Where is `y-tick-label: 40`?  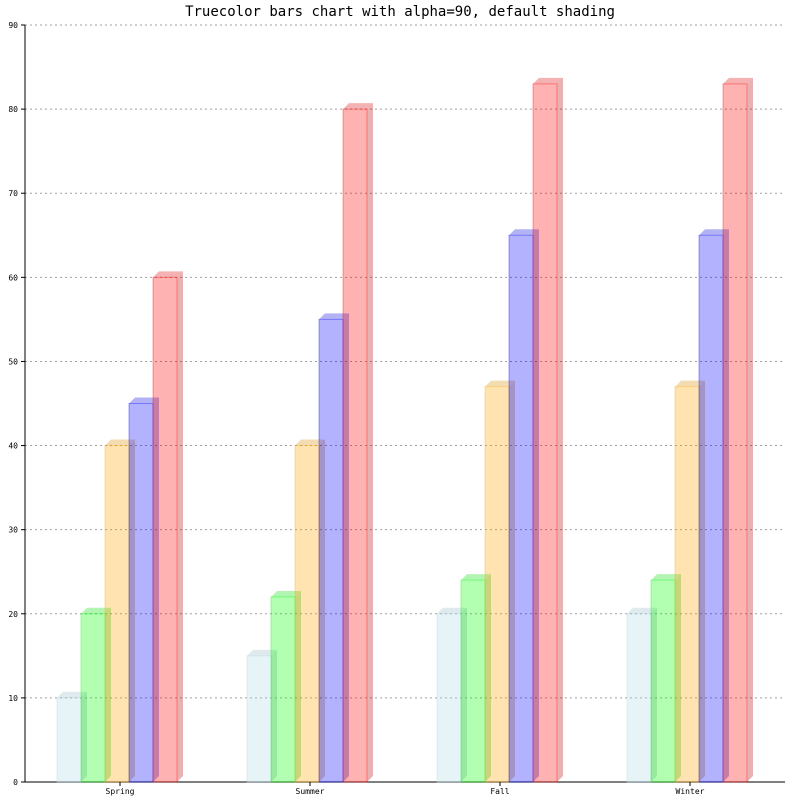 y-tick-label: 40 is located at coordinates (13, 446).